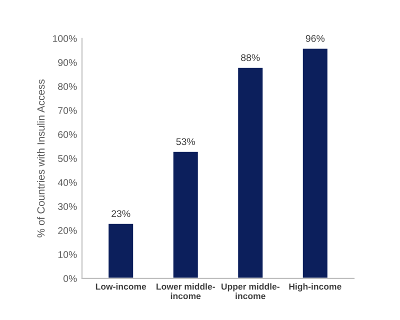  What do you see at coordinates (121, 214) in the screenshot?
I see `data-label: 23%` at bounding box center [121, 214].